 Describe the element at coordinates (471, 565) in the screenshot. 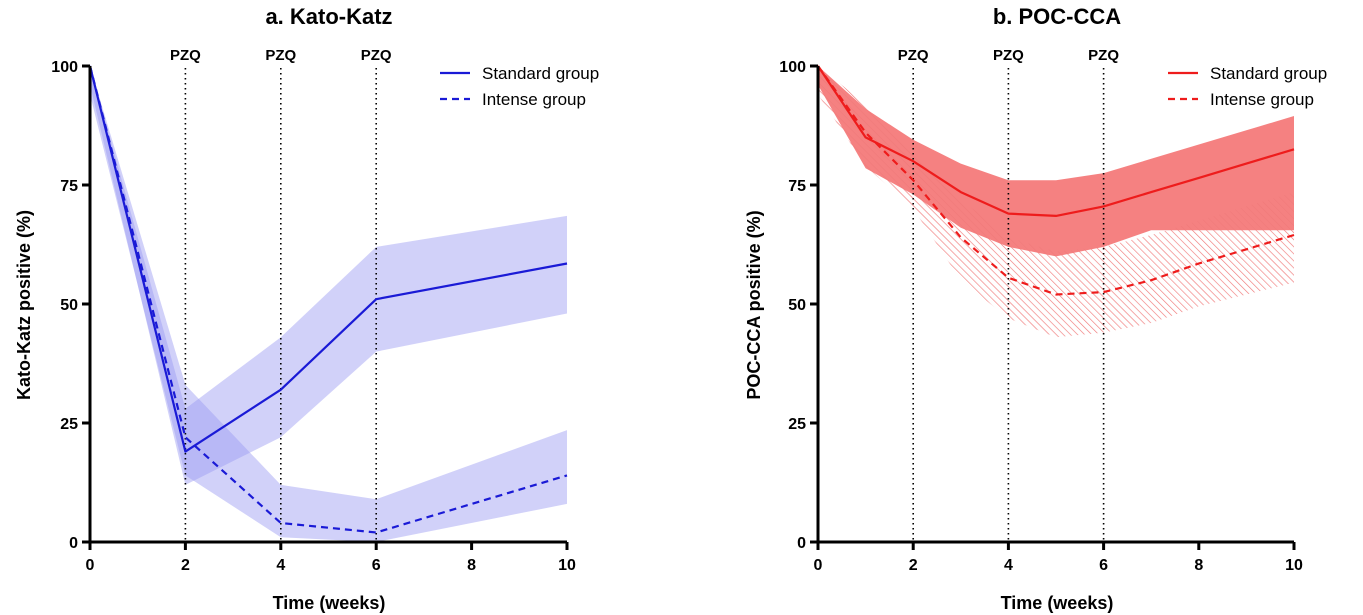

I see `panel-a-x-tick-label: 8` at that location.